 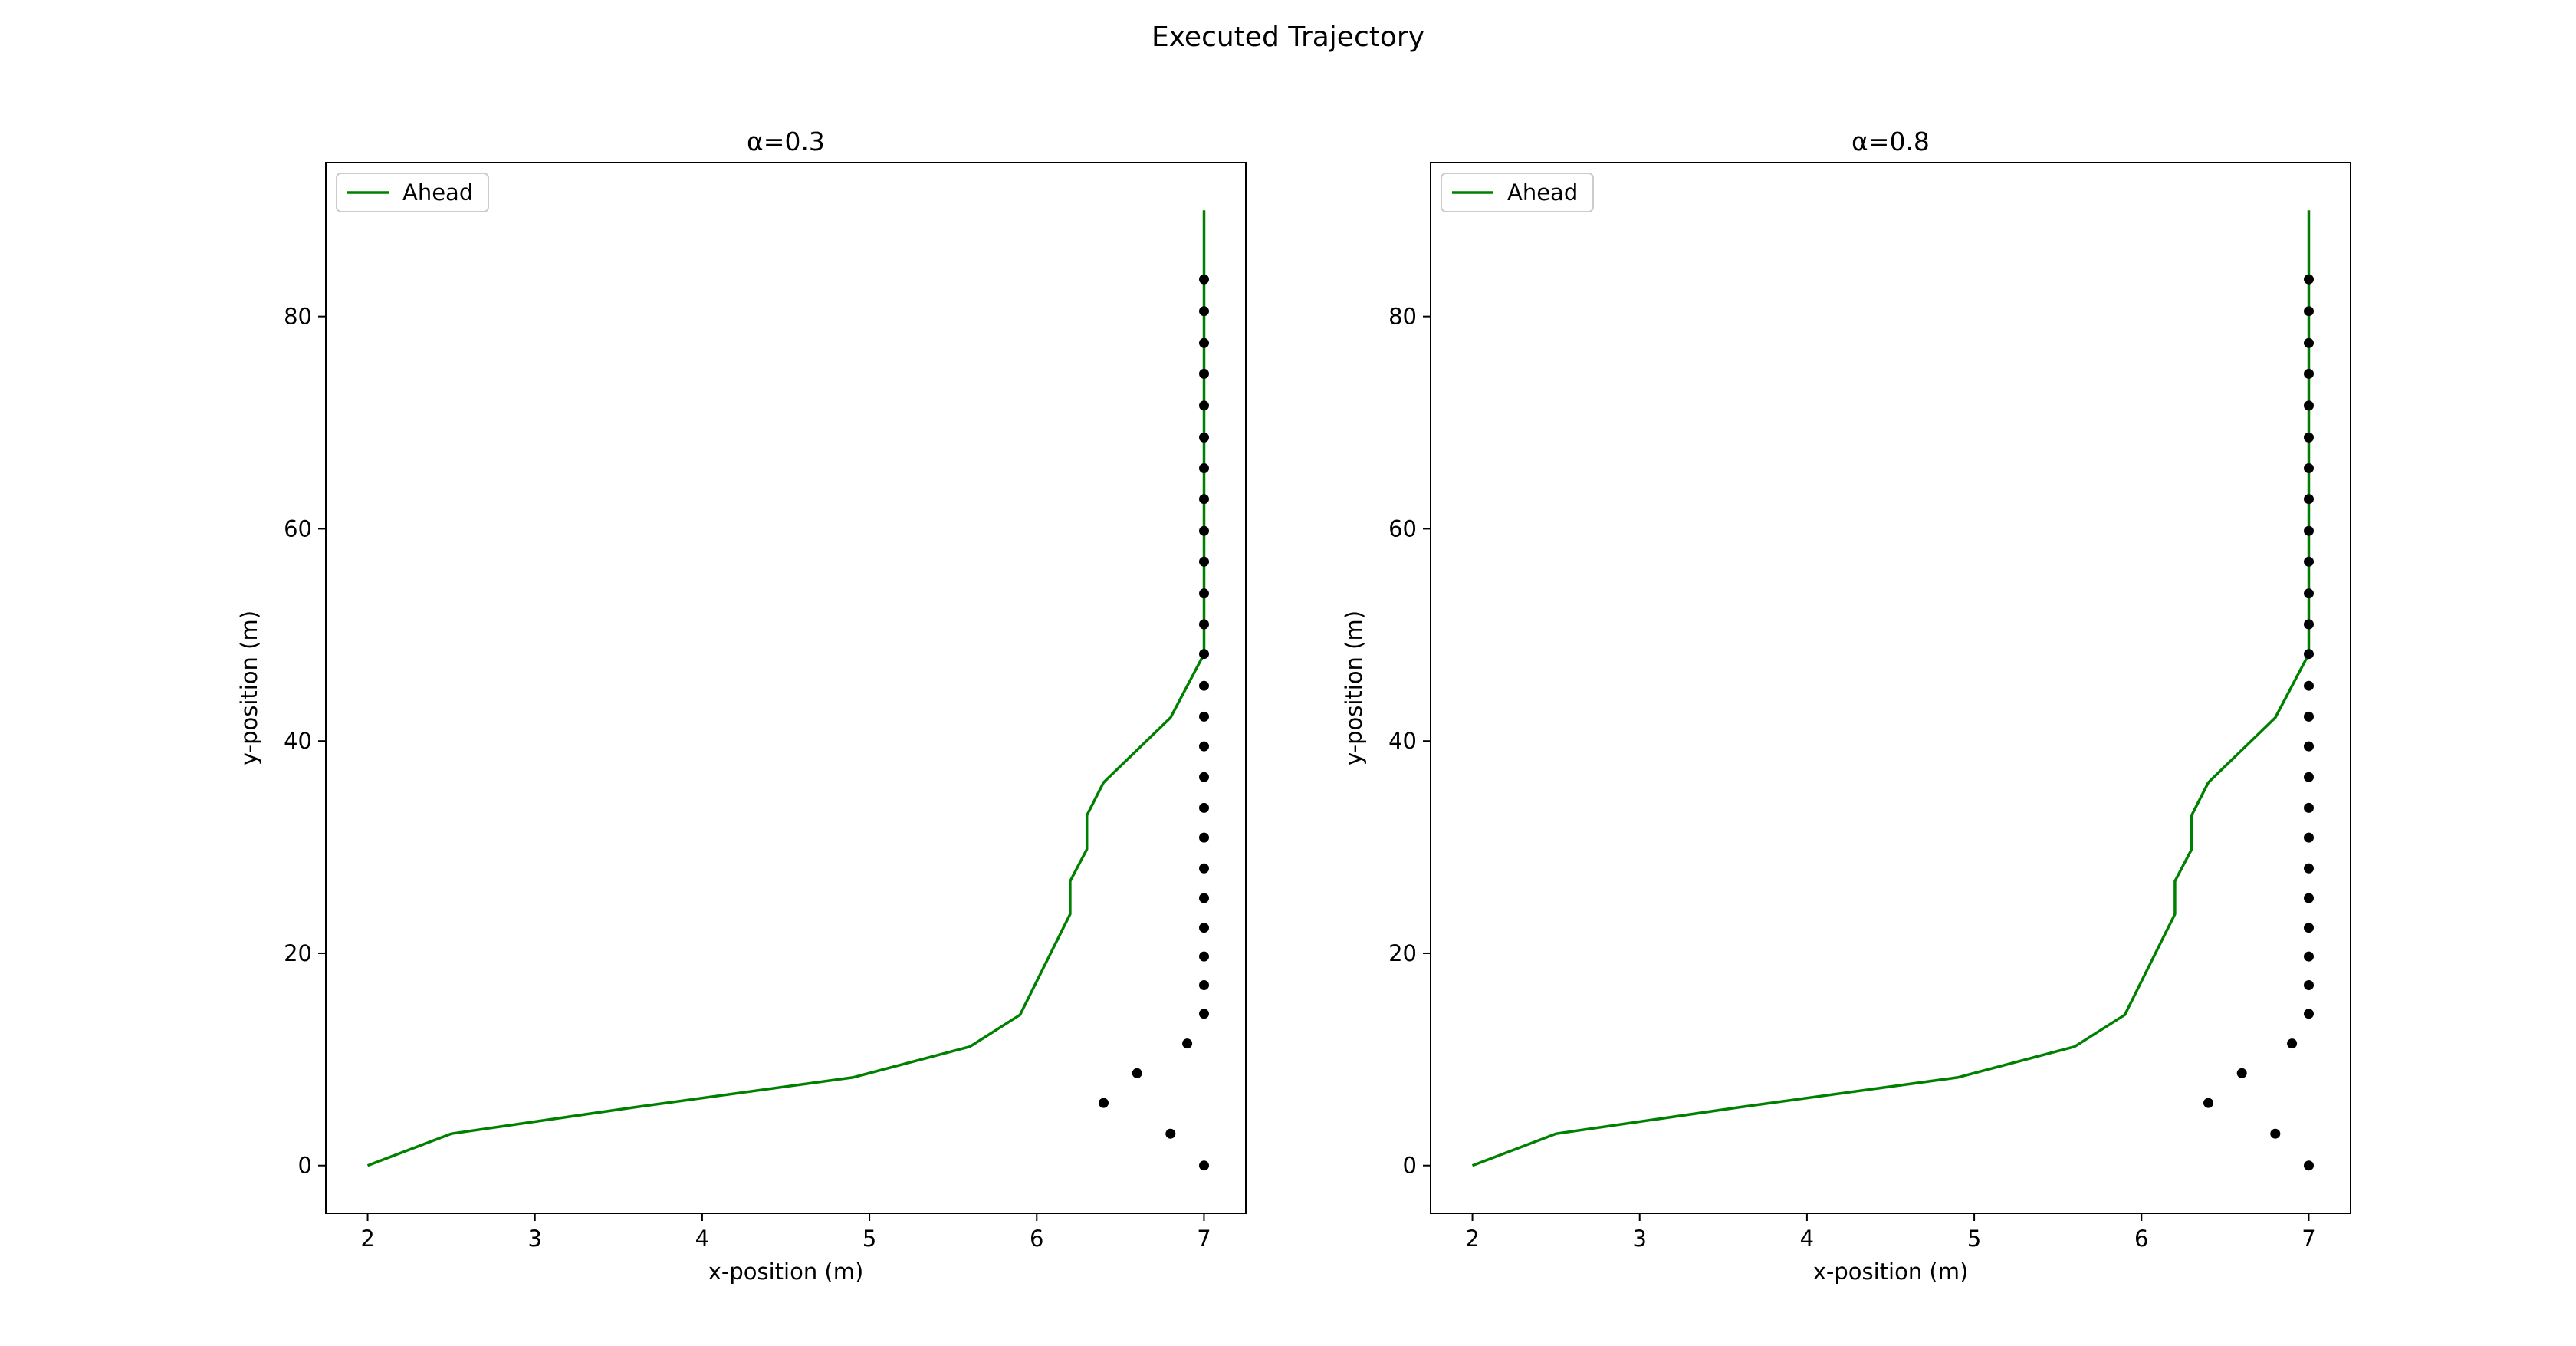 I want to click on subplot-title: α=0.3, so click(x=786, y=141).